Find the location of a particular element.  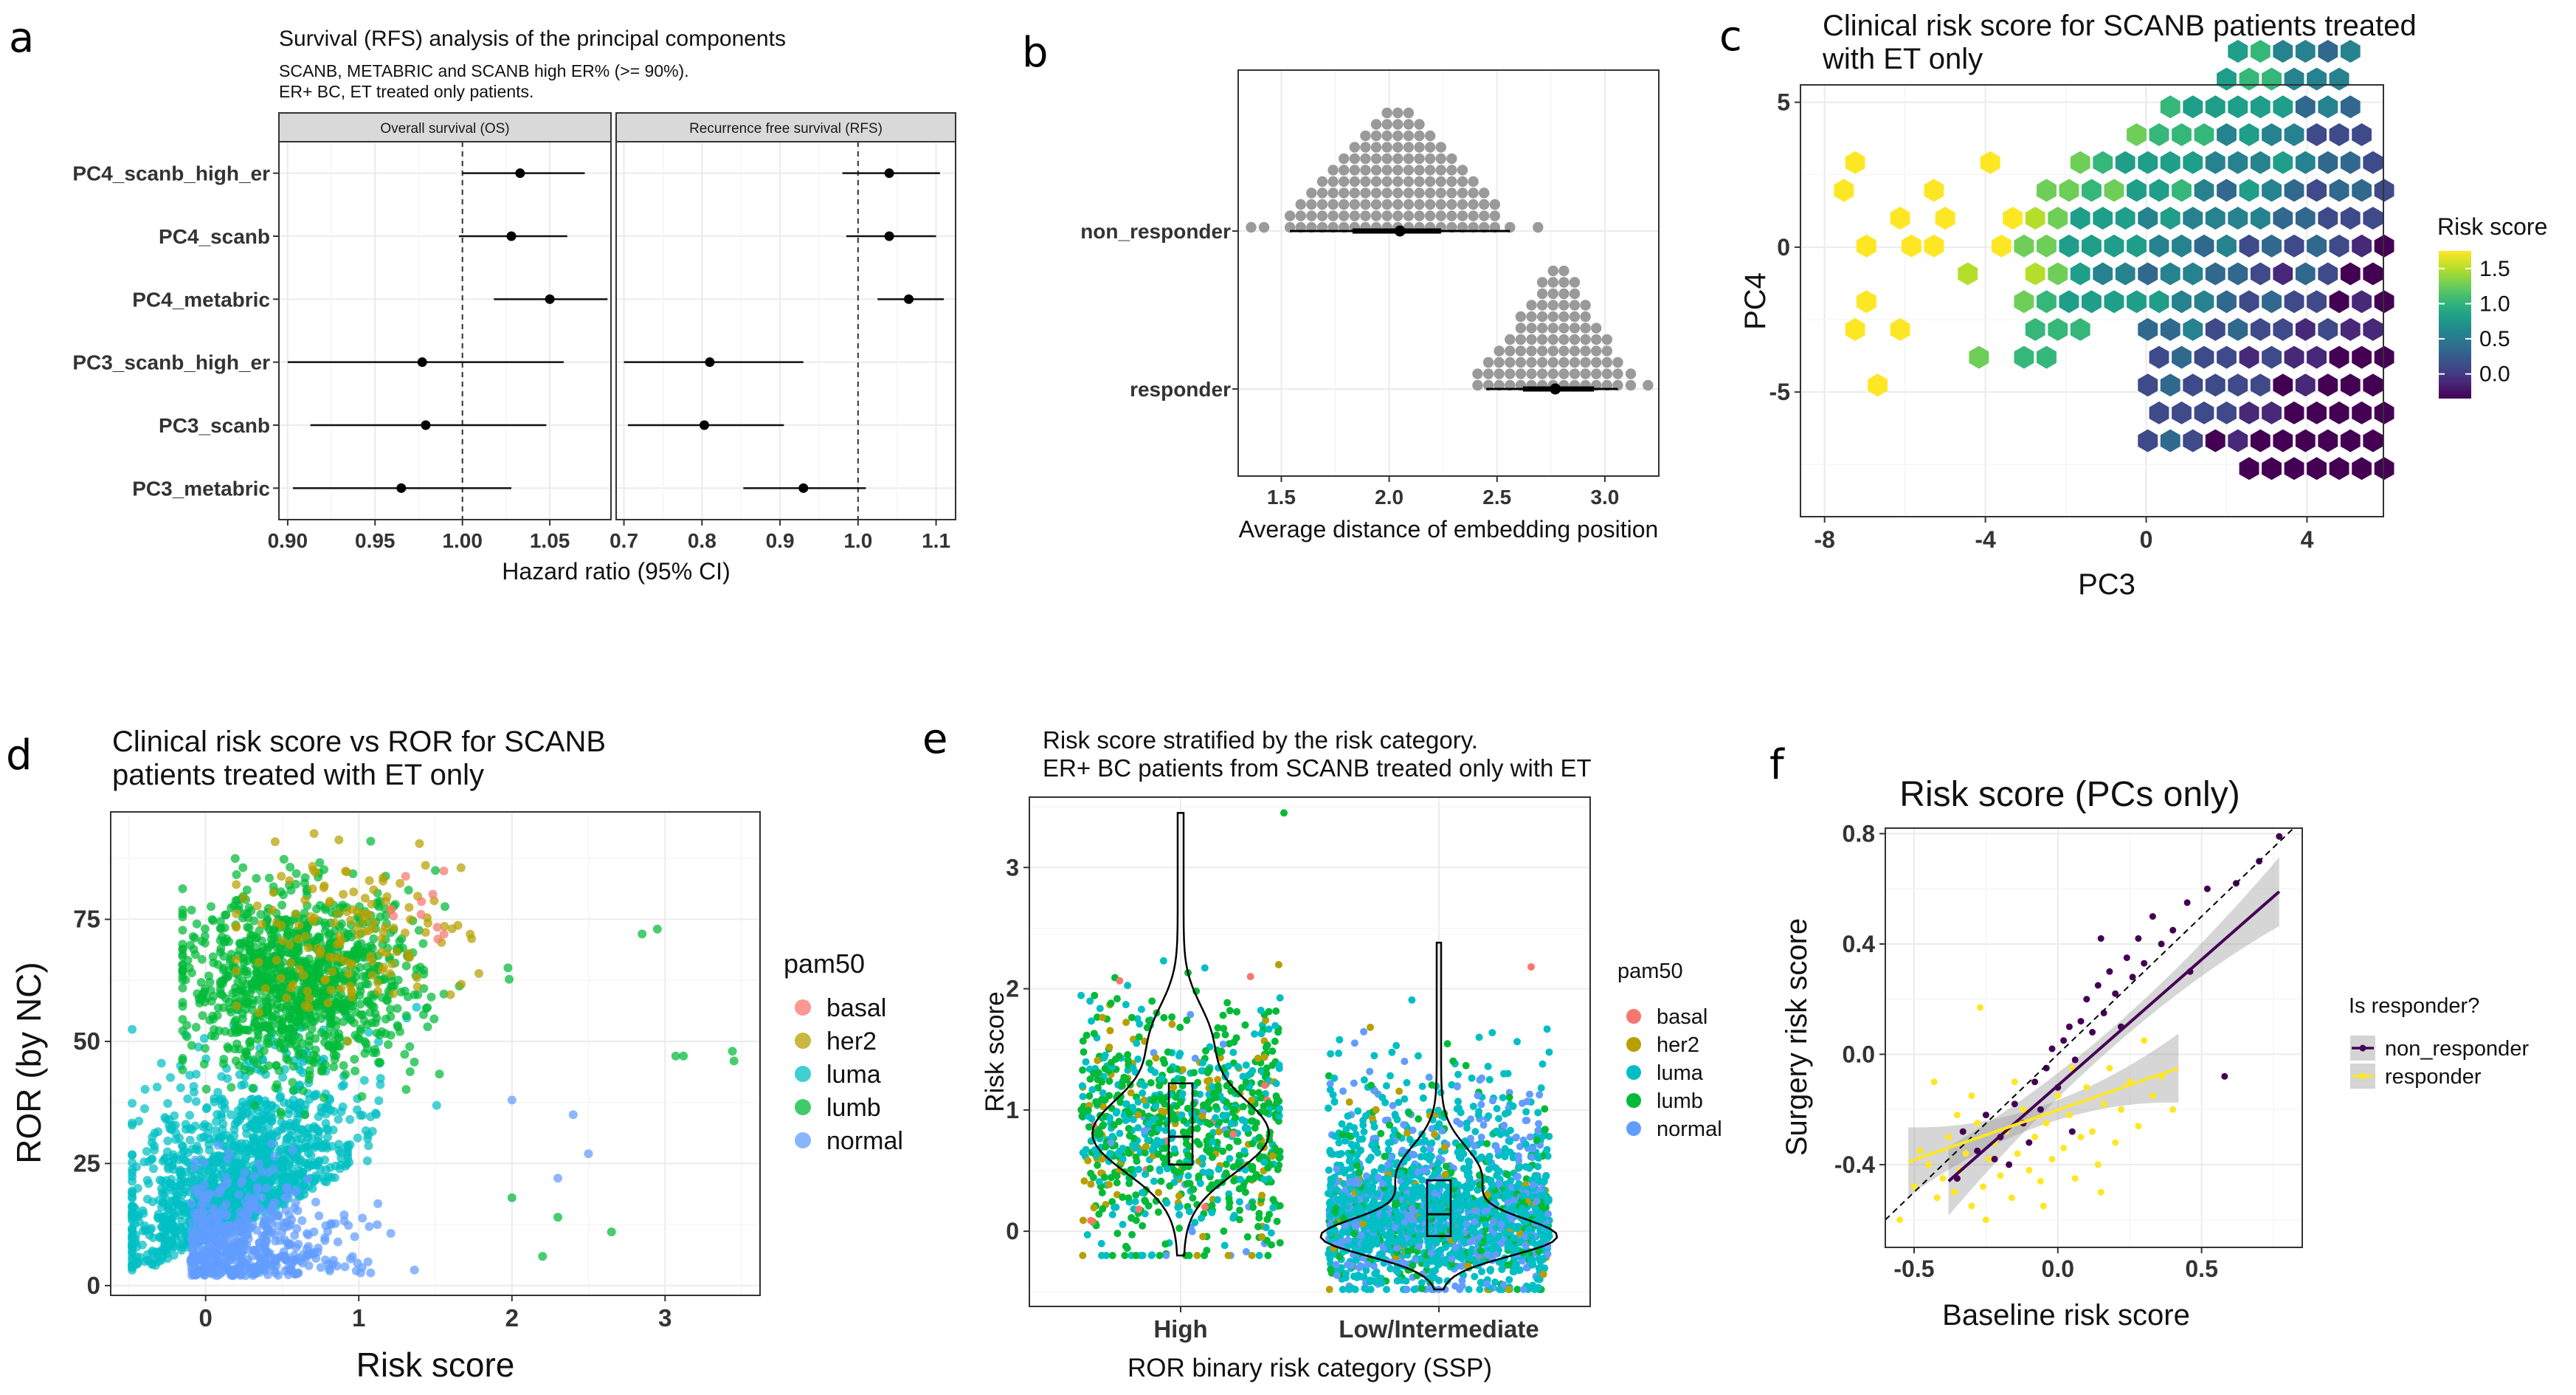

facet-strip-os is located at coordinates (445, 127).